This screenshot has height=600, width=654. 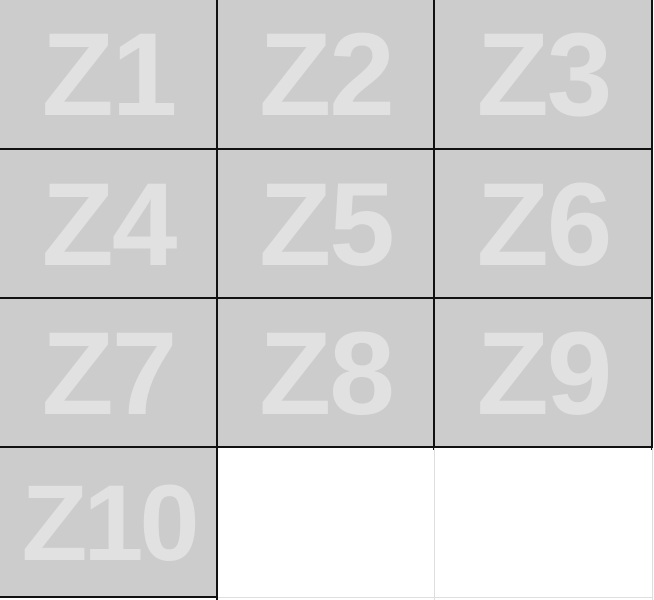 I want to click on zone-label: Z5, so click(x=327, y=224).